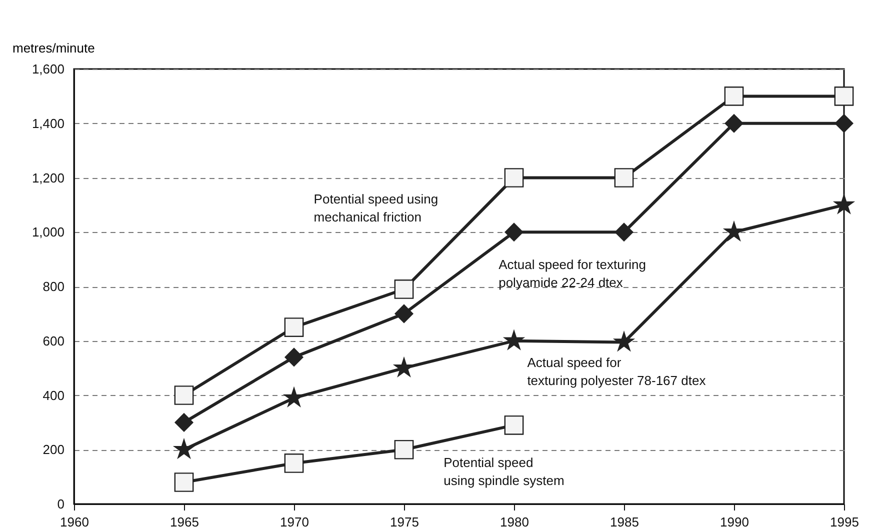  Describe the element at coordinates (53, 340) in the screenshot. I see `y-tick-label: 600` at that location.